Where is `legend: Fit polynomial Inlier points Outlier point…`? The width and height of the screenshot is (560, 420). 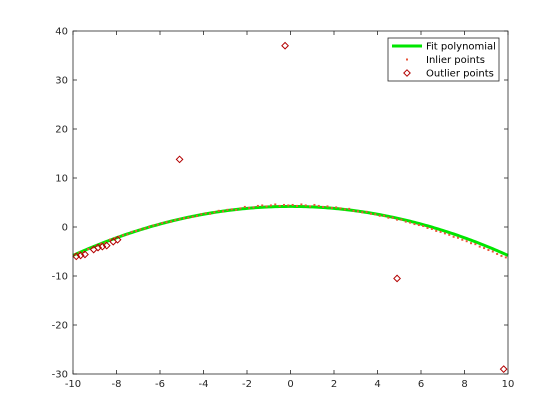 legend: Fit polynomial Inlier points Outlier point… is located at coordinates (443, 59).